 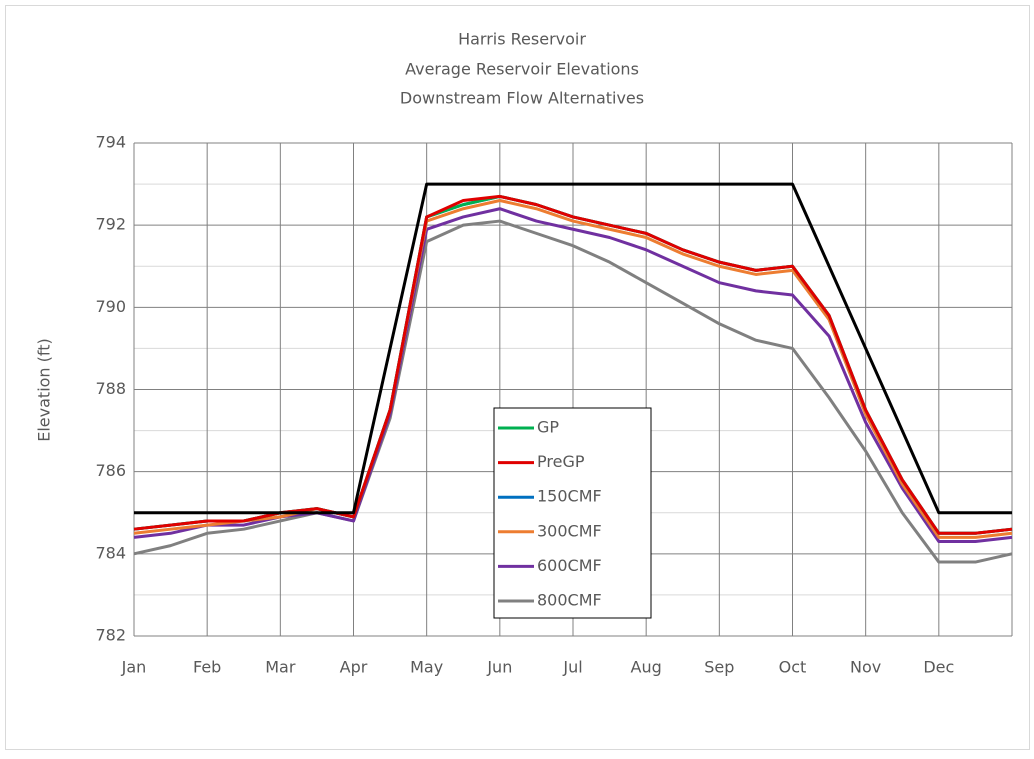 I want to click on y-tick-label: 790, so click(x=110, y=306).